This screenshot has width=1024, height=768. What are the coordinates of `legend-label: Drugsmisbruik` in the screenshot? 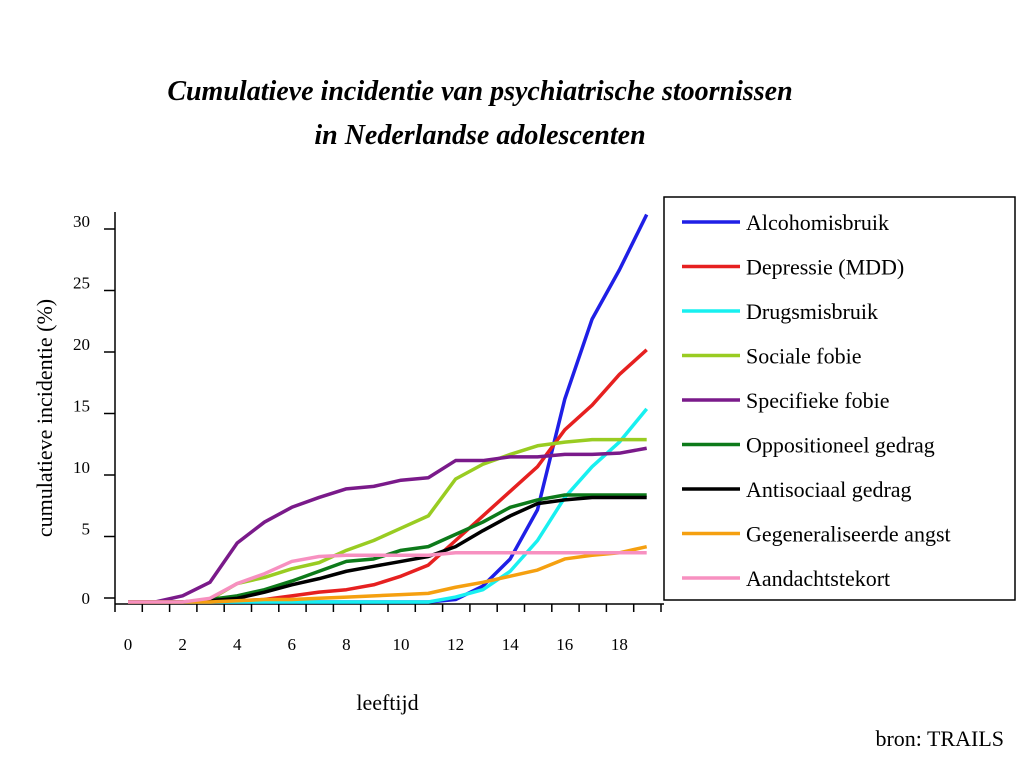 It's located at (812, 311).